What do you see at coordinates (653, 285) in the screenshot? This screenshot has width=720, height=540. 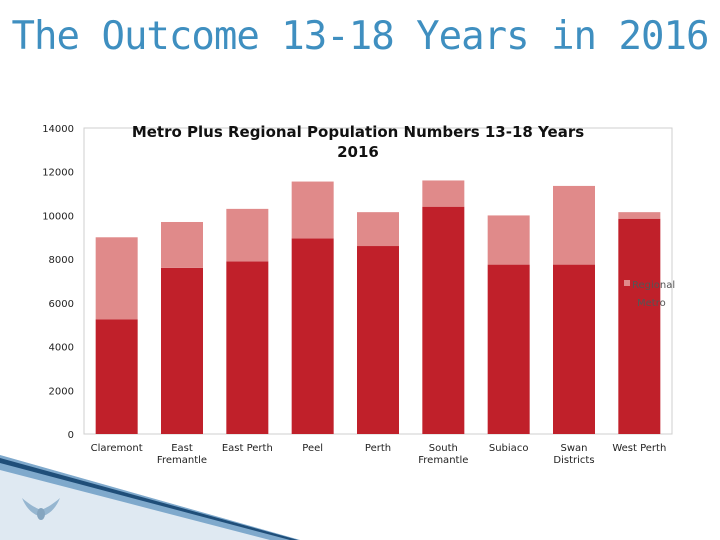 I see `legend-label-regional: Regional` at bounding box center [653, 285].